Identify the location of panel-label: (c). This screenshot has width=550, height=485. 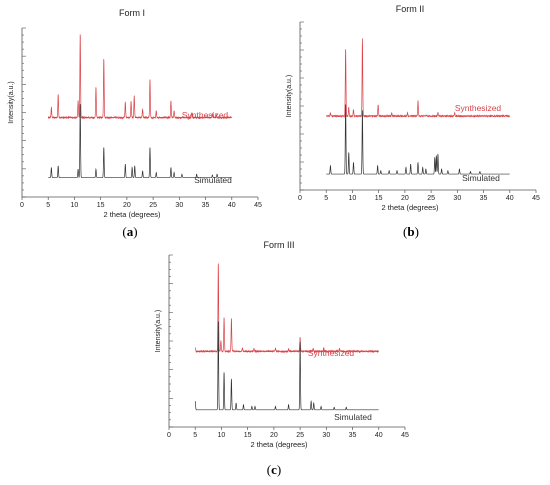
(274, 469).